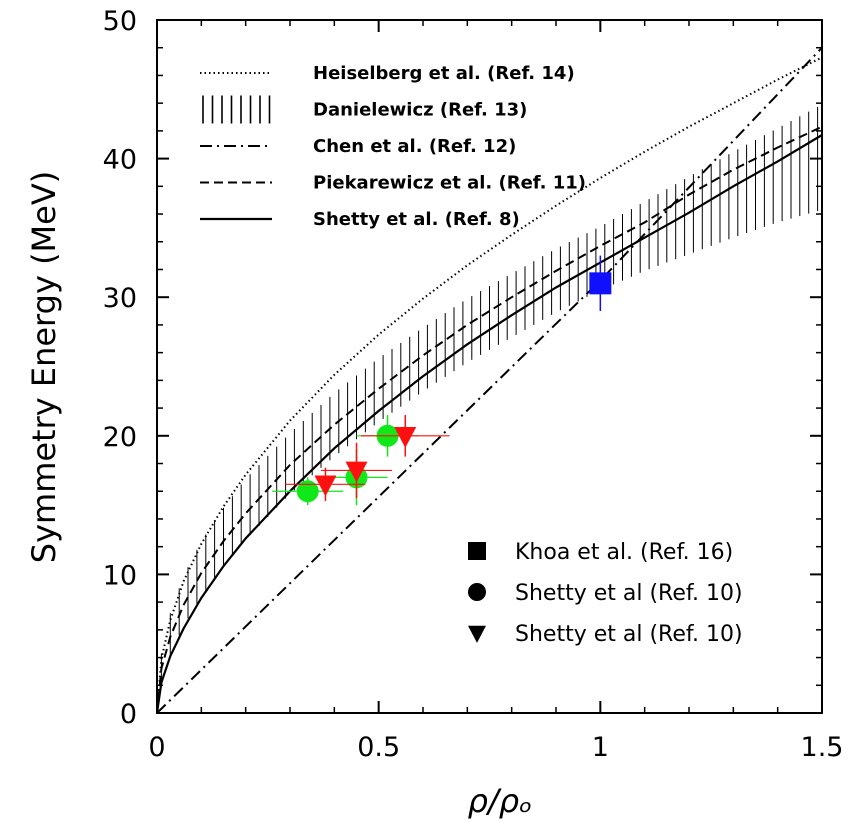 This screenshot has width=853, height=822. I want to click on x-tick-label: 0.5, so click(378, 747).